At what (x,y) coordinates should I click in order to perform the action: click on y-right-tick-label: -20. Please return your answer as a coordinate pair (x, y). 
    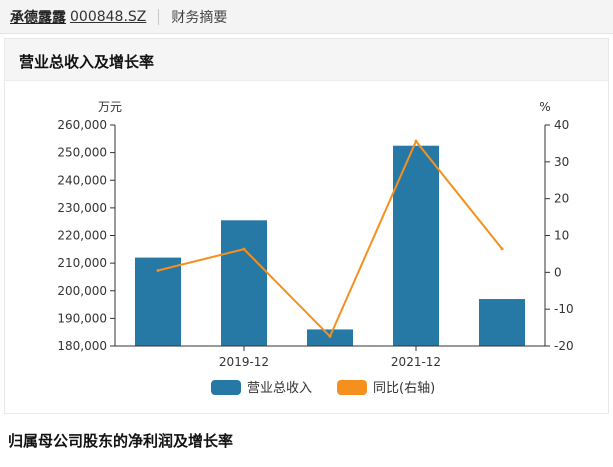
    Looking at the image, I should click on (564, 346).